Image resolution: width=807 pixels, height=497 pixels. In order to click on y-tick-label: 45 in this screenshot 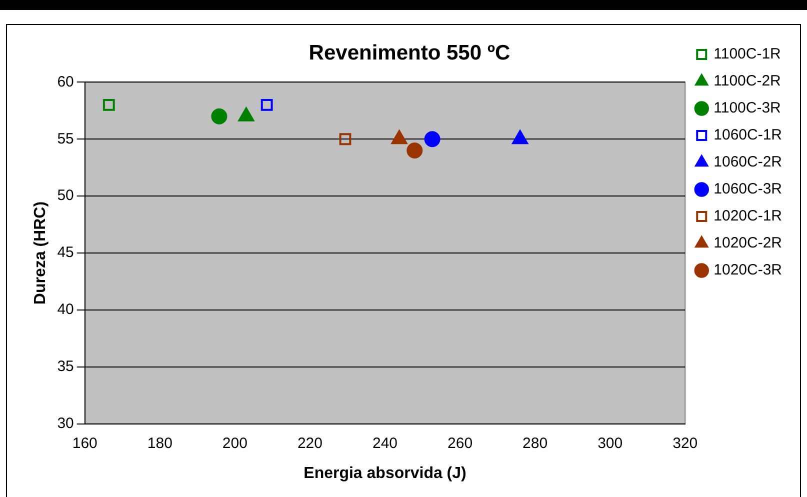, I will do `click(65, 253)`.